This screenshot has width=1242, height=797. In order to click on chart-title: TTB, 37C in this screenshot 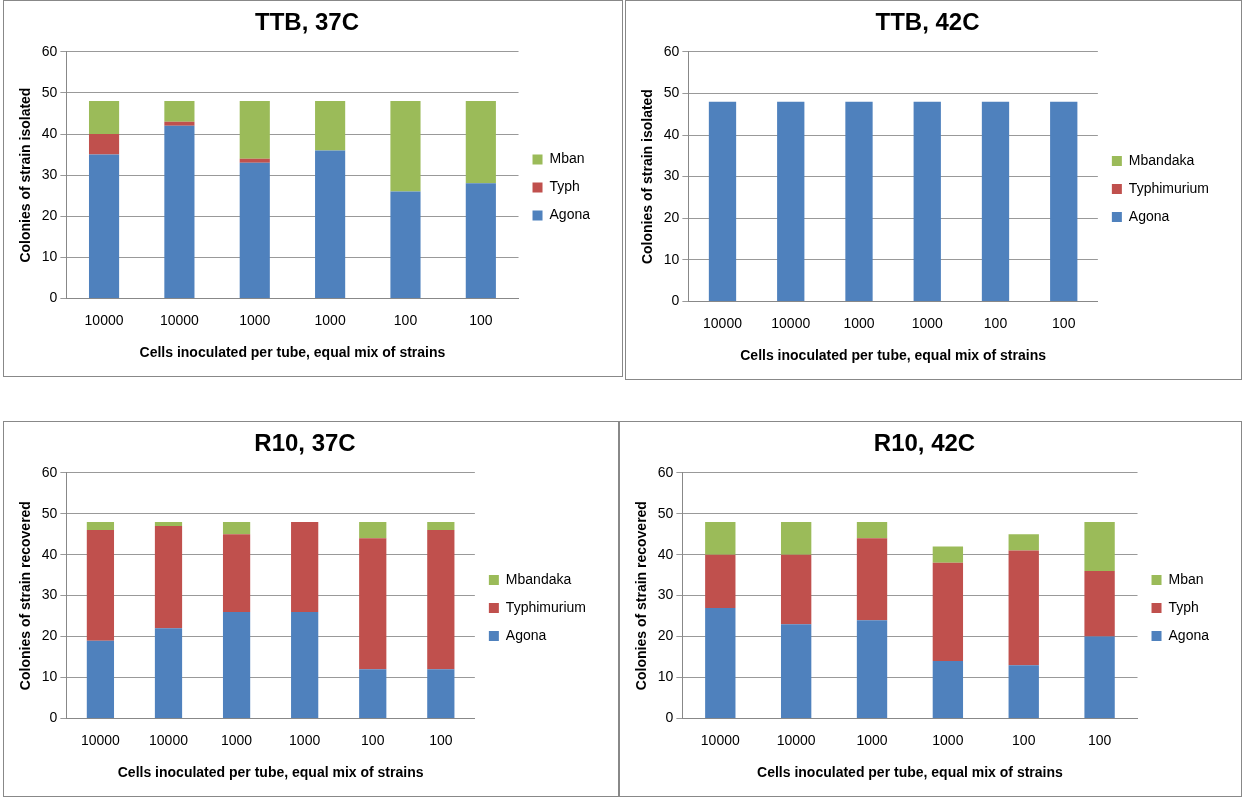, I will do `click(307, 22)`.